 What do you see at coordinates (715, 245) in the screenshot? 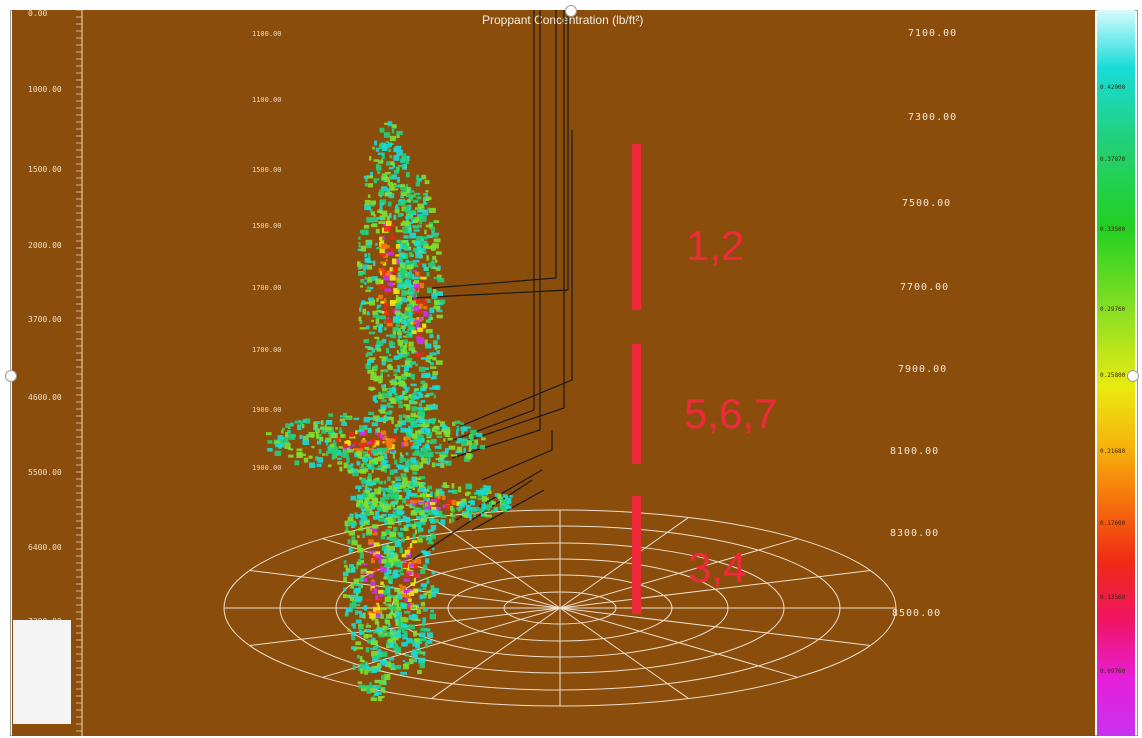
I see `stage-label-1-2: 1,2` at bounding box center [715, 245].